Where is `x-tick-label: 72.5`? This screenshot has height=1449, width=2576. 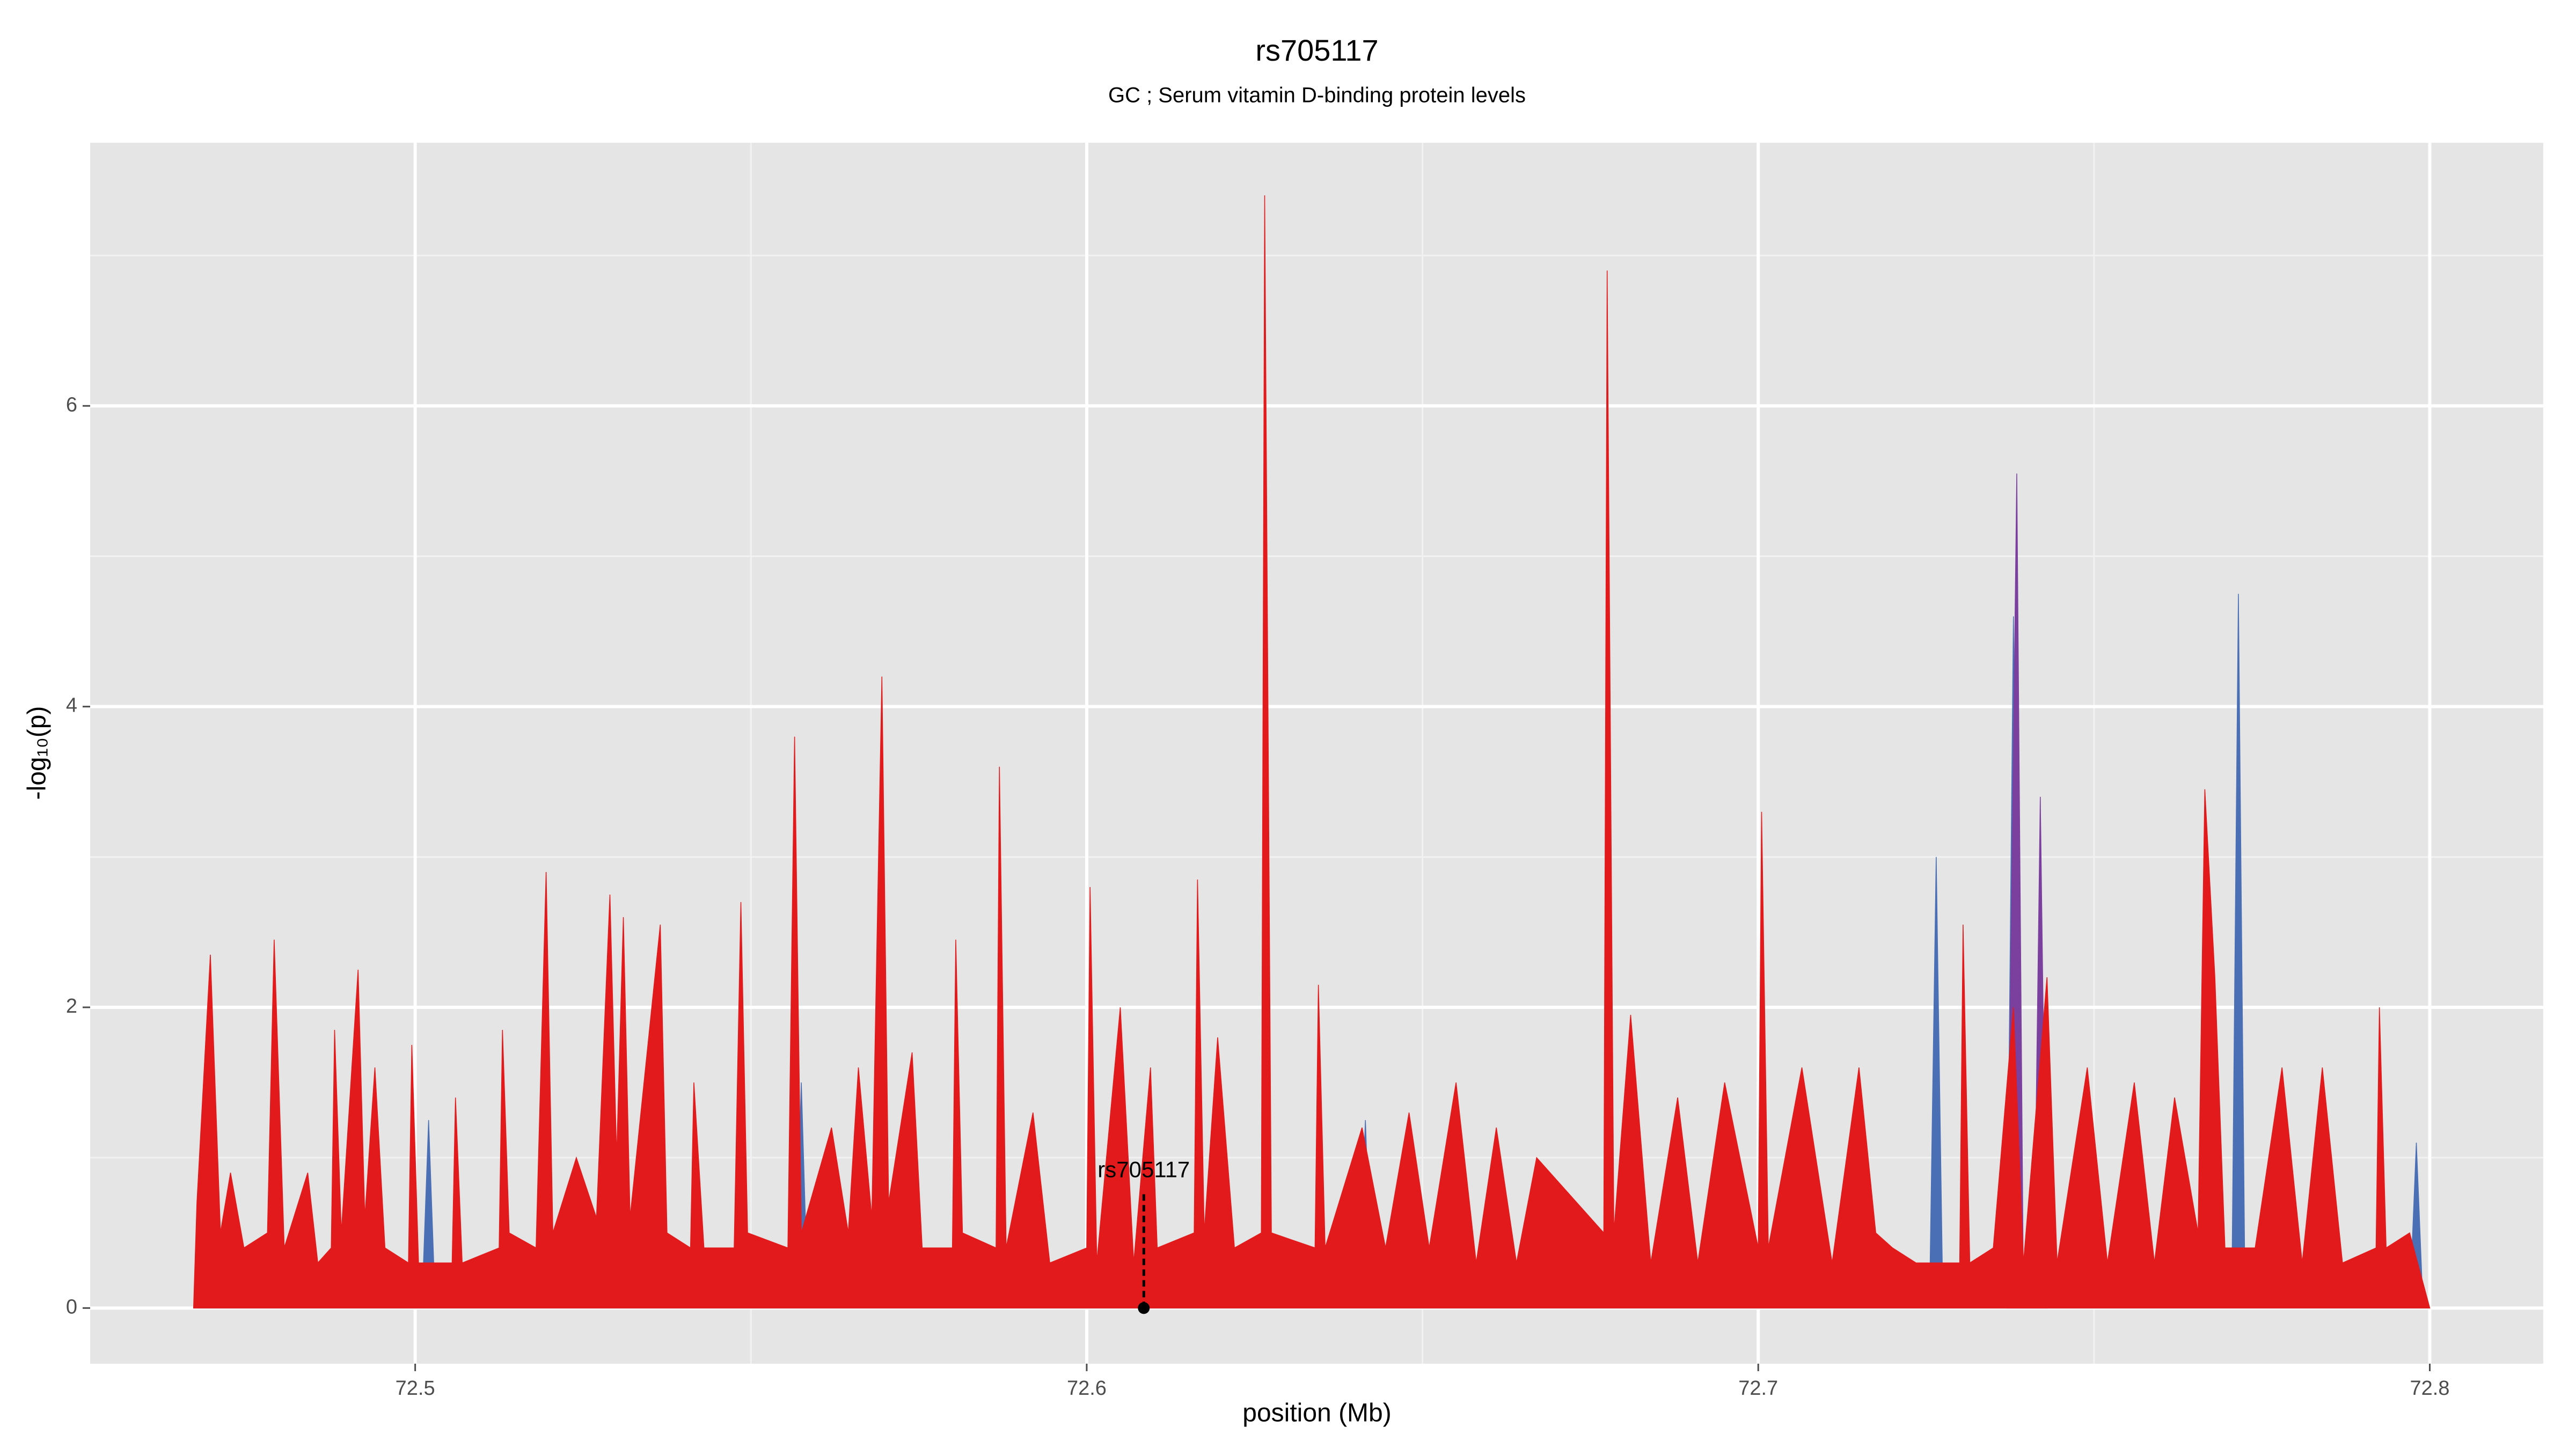 x-tick-label: 72.5 is located at coordinates (415, 1388).